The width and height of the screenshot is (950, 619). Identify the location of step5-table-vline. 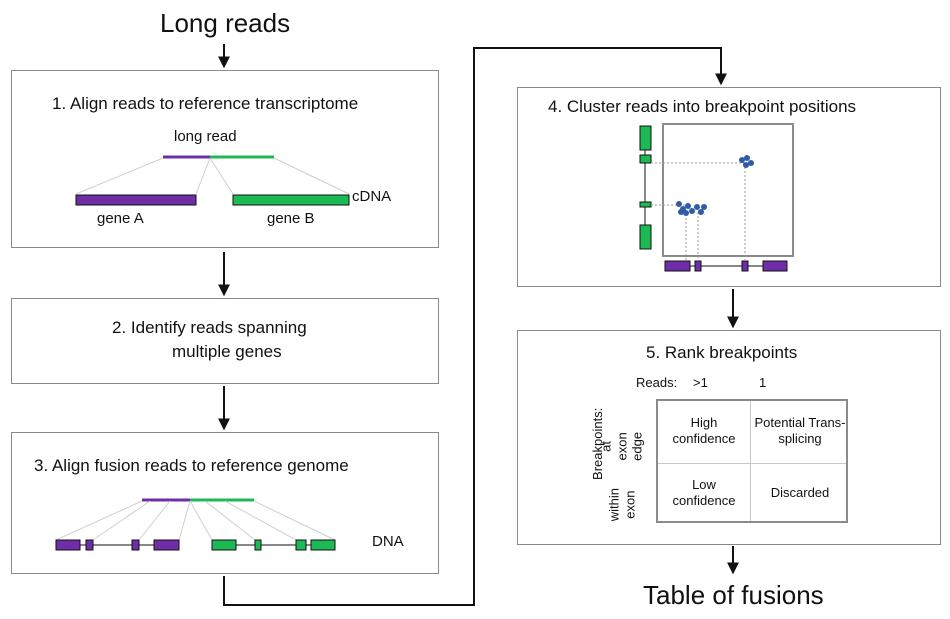
(750, 461).